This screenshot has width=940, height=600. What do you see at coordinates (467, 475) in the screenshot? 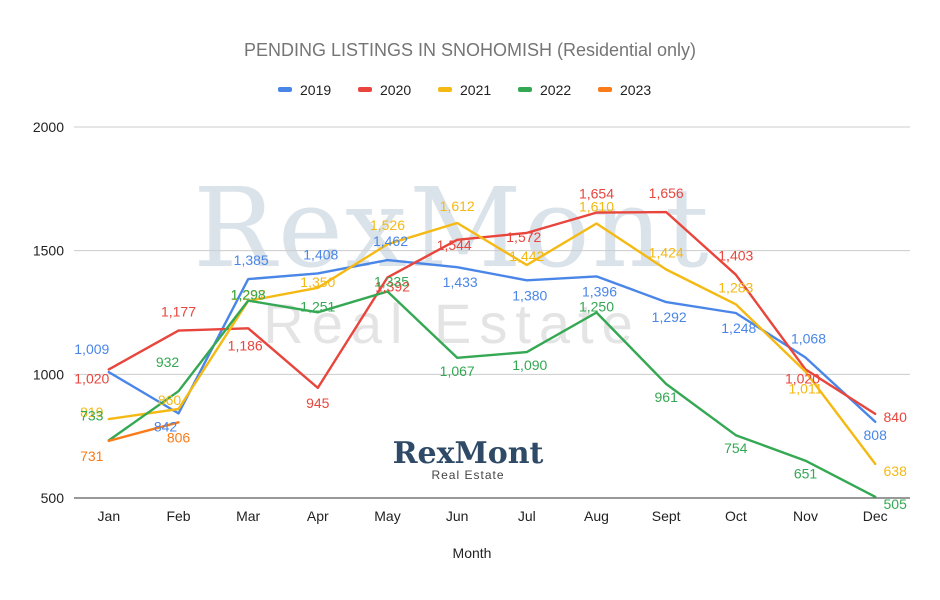
I see `logo-sub: Real Estate` at bounding box center [467, 475].